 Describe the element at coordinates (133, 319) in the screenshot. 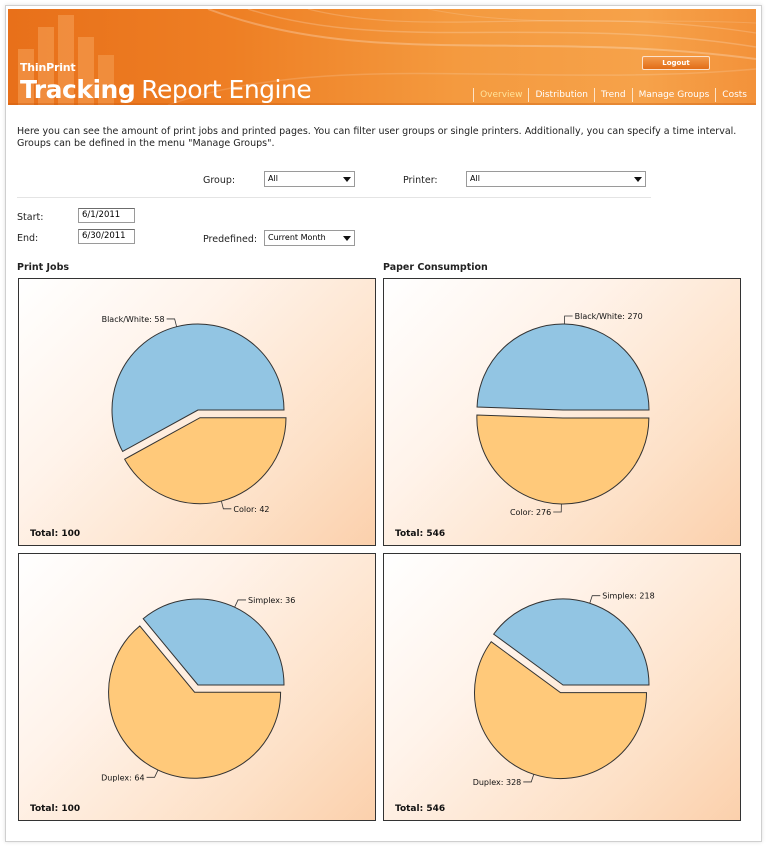

I see `slice-label: Black/White: 58` at that location.